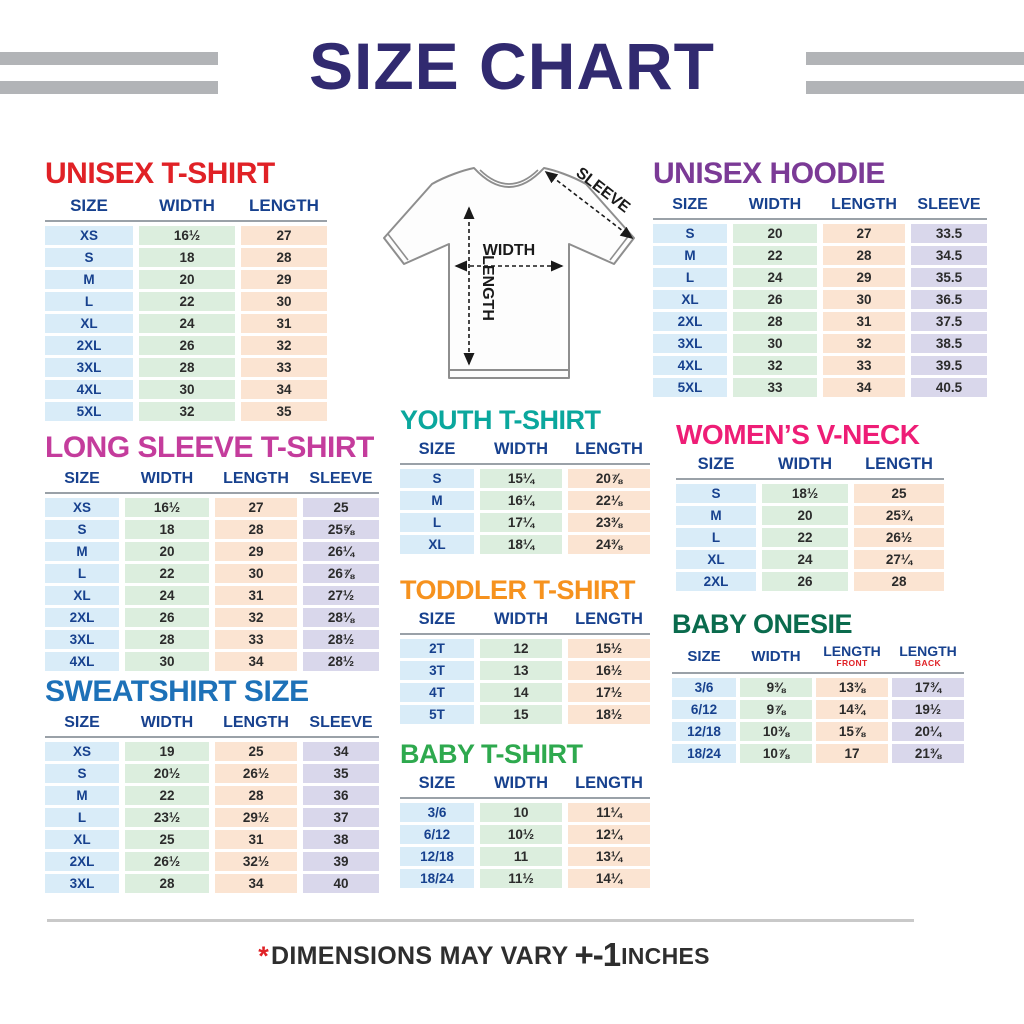 The width and height of the screenshot is (1024, 1024). What do you see at coordinates (437, 523) in the screenshot?
I see `size-cell: L` at bounding box center [437, 523].